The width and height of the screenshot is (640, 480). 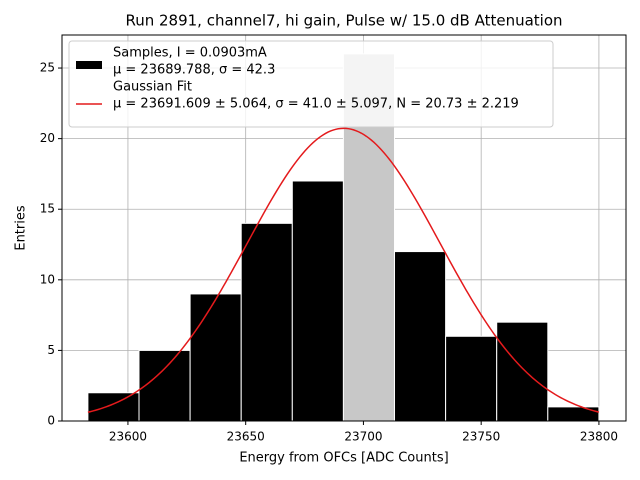 I want to click on y-tick-label: 10, so click(x=47, y=279).